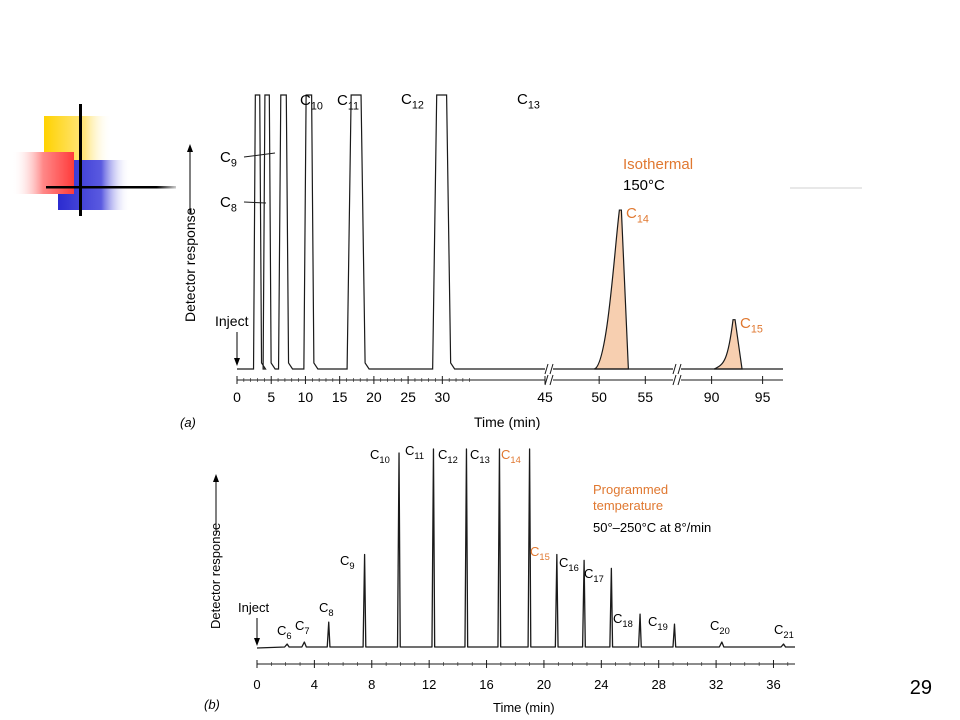 Image resolution: width=960 pixels, height=720 pixels. I want to click on chromatogram-a-tick-label-50: 50, so click(599, 397).